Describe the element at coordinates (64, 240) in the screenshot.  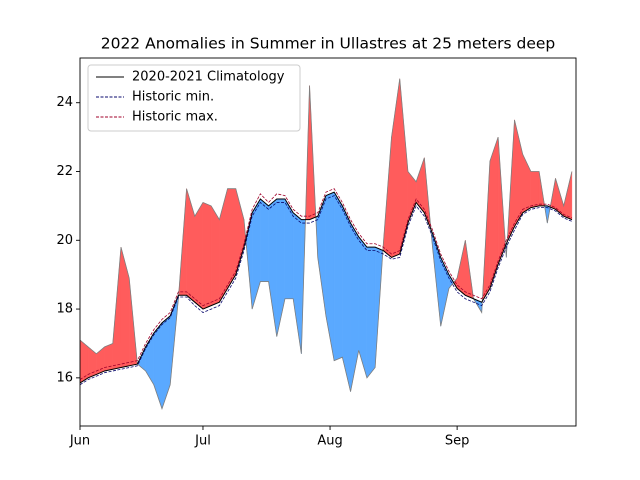
I see `y-tick-label: 20` at that location.